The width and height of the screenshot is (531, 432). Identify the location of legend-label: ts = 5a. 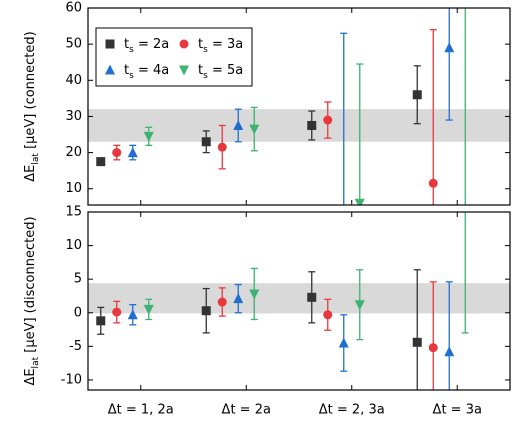
(220, 72).